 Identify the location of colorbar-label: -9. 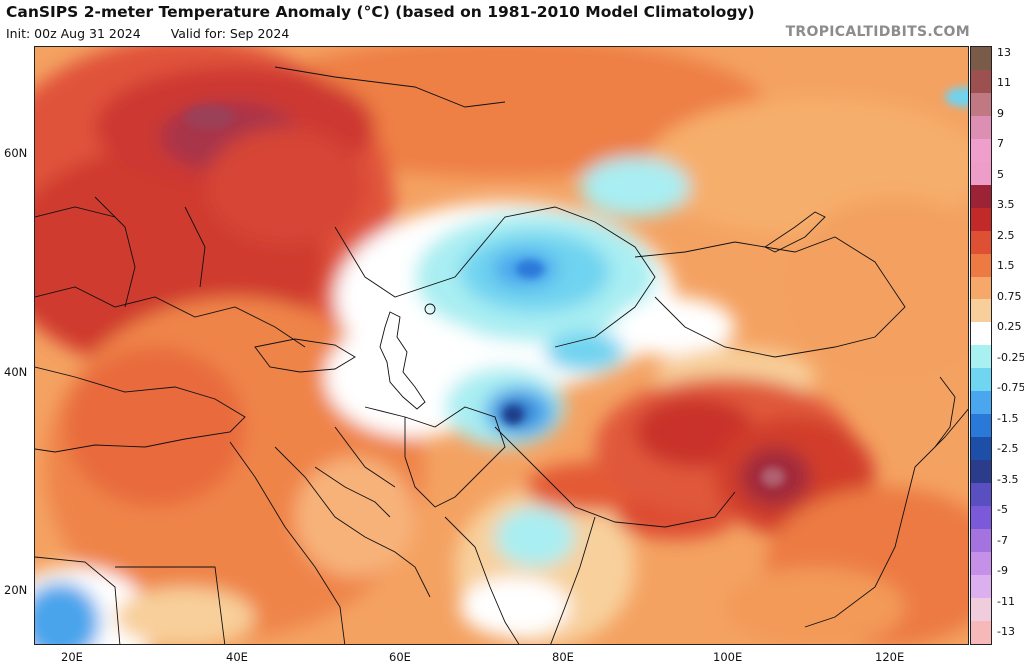
(1002, 571).